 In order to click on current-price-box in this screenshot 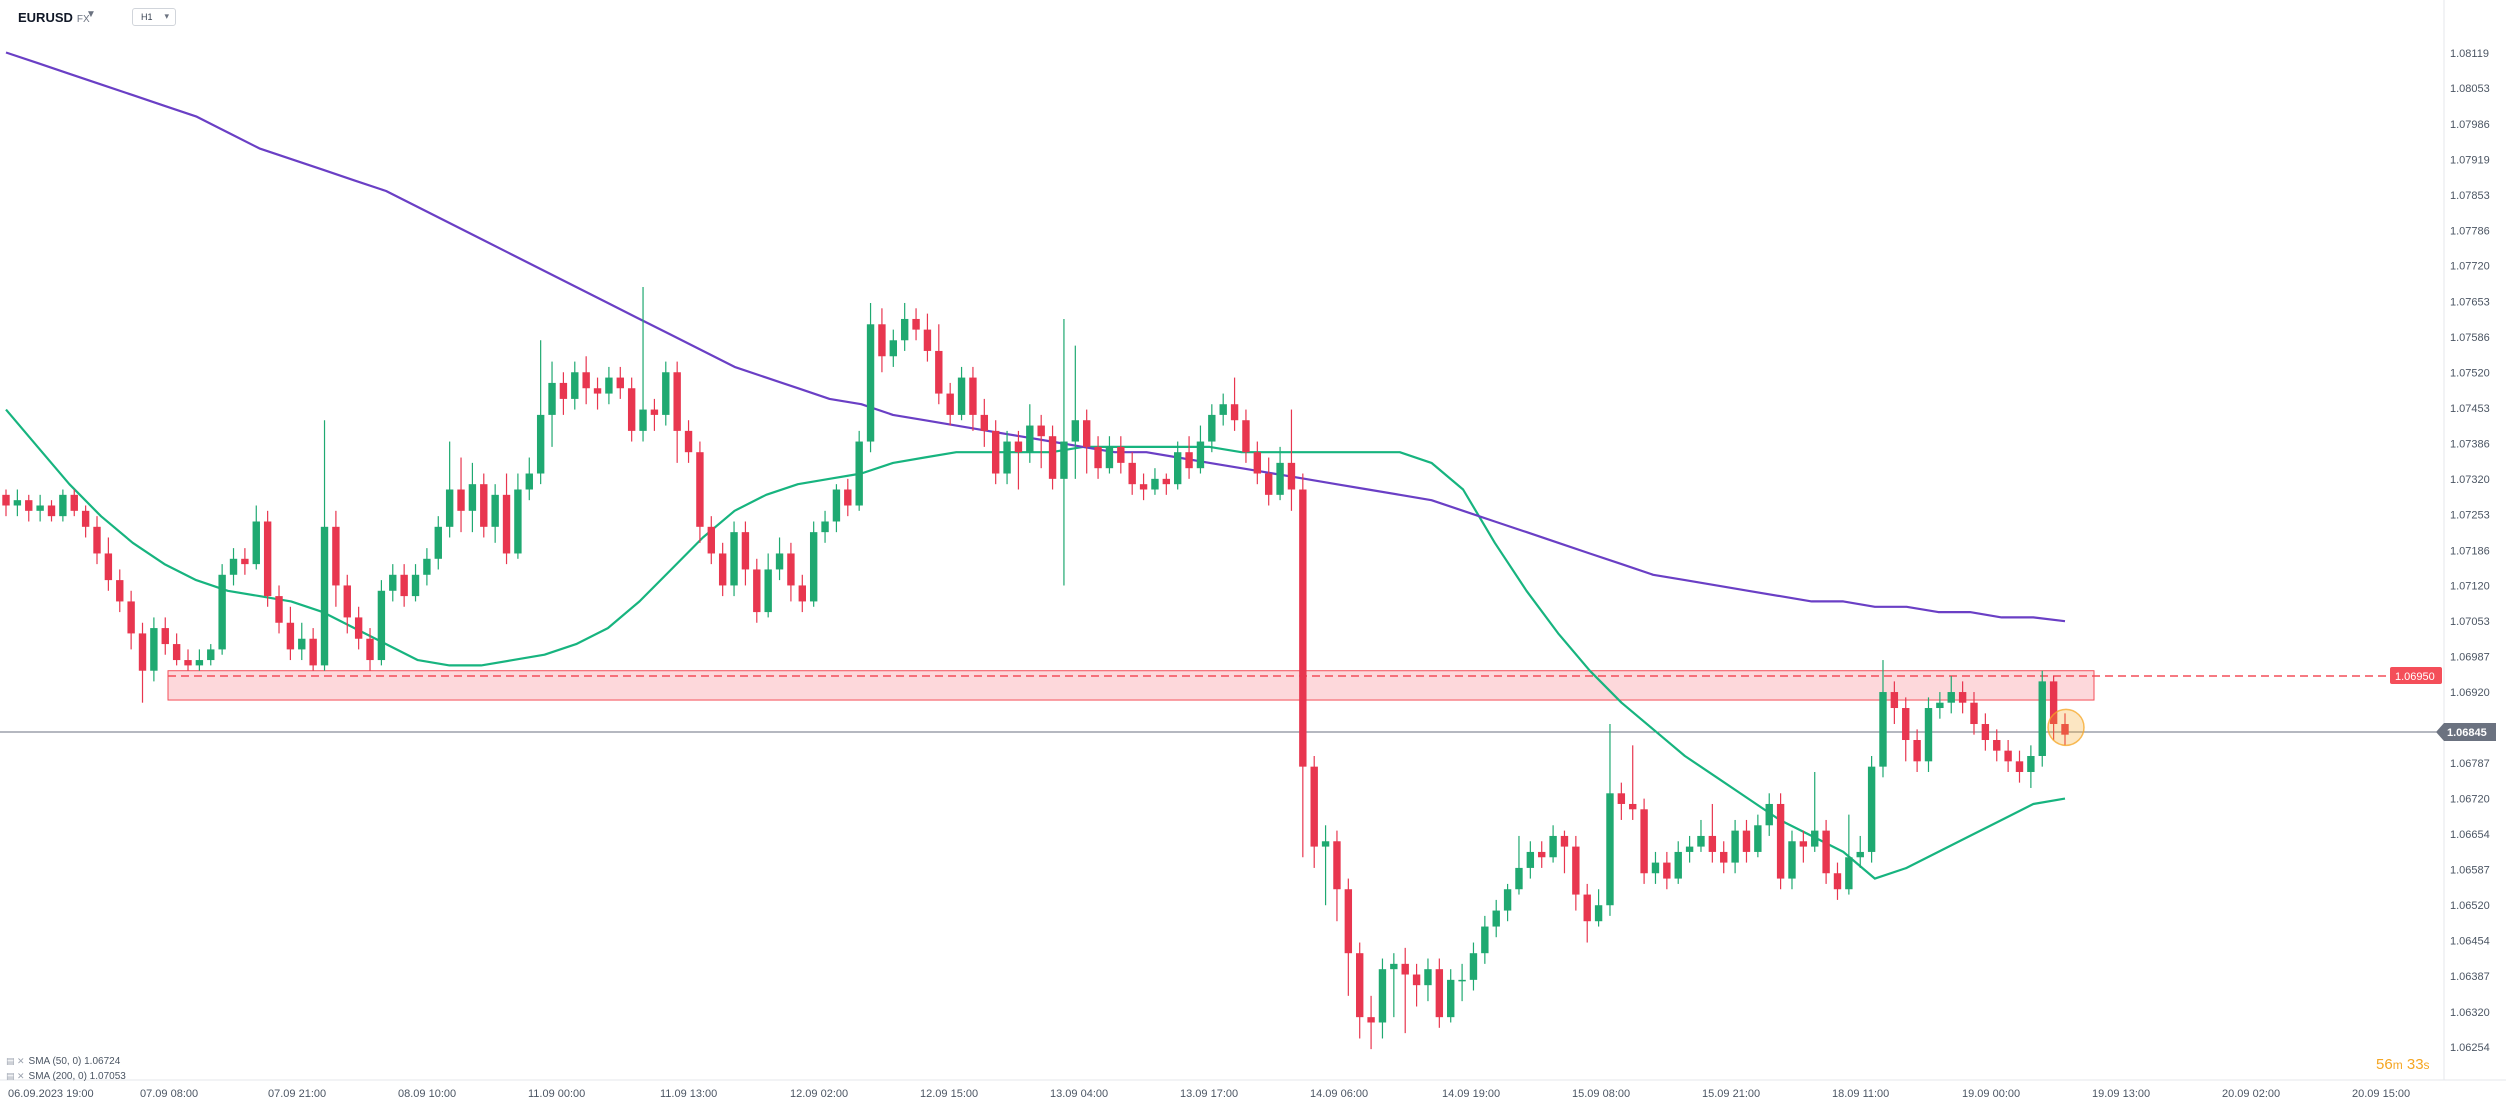, I will do `click(2466, 732)`.